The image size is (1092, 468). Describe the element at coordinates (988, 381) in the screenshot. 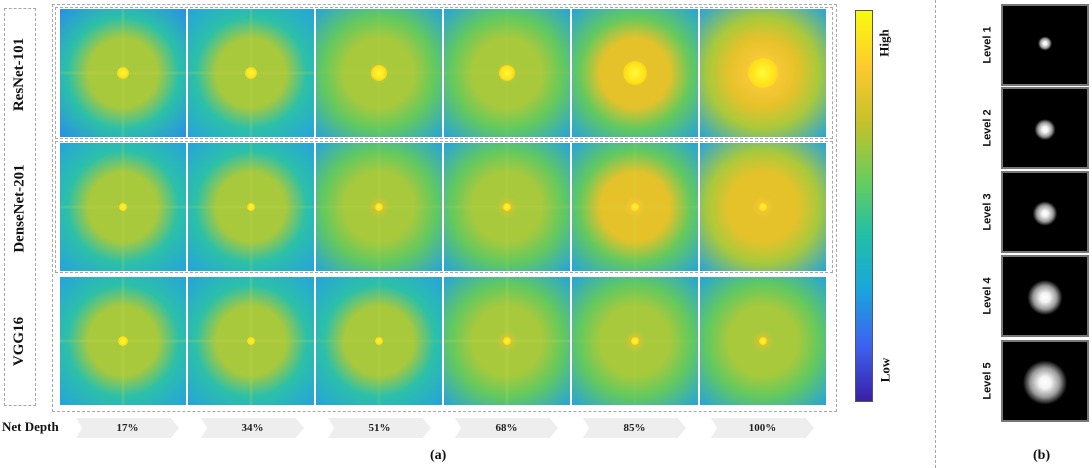

I see `gaussian-level-label: Level 5` at that location.